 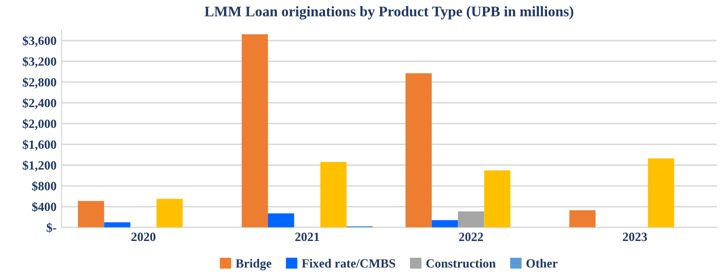 I want to click on y-tick-label: $2,400, so click(x=39, y=104).